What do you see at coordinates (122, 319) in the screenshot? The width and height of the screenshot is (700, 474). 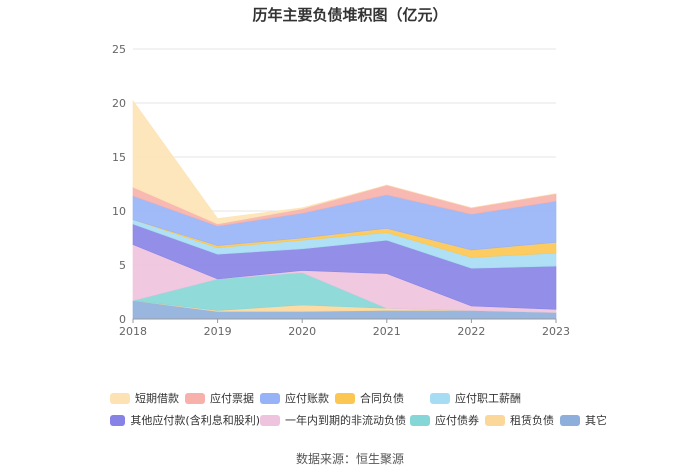 I see `y-tick-label: 0` at bounding box center [122, 319].